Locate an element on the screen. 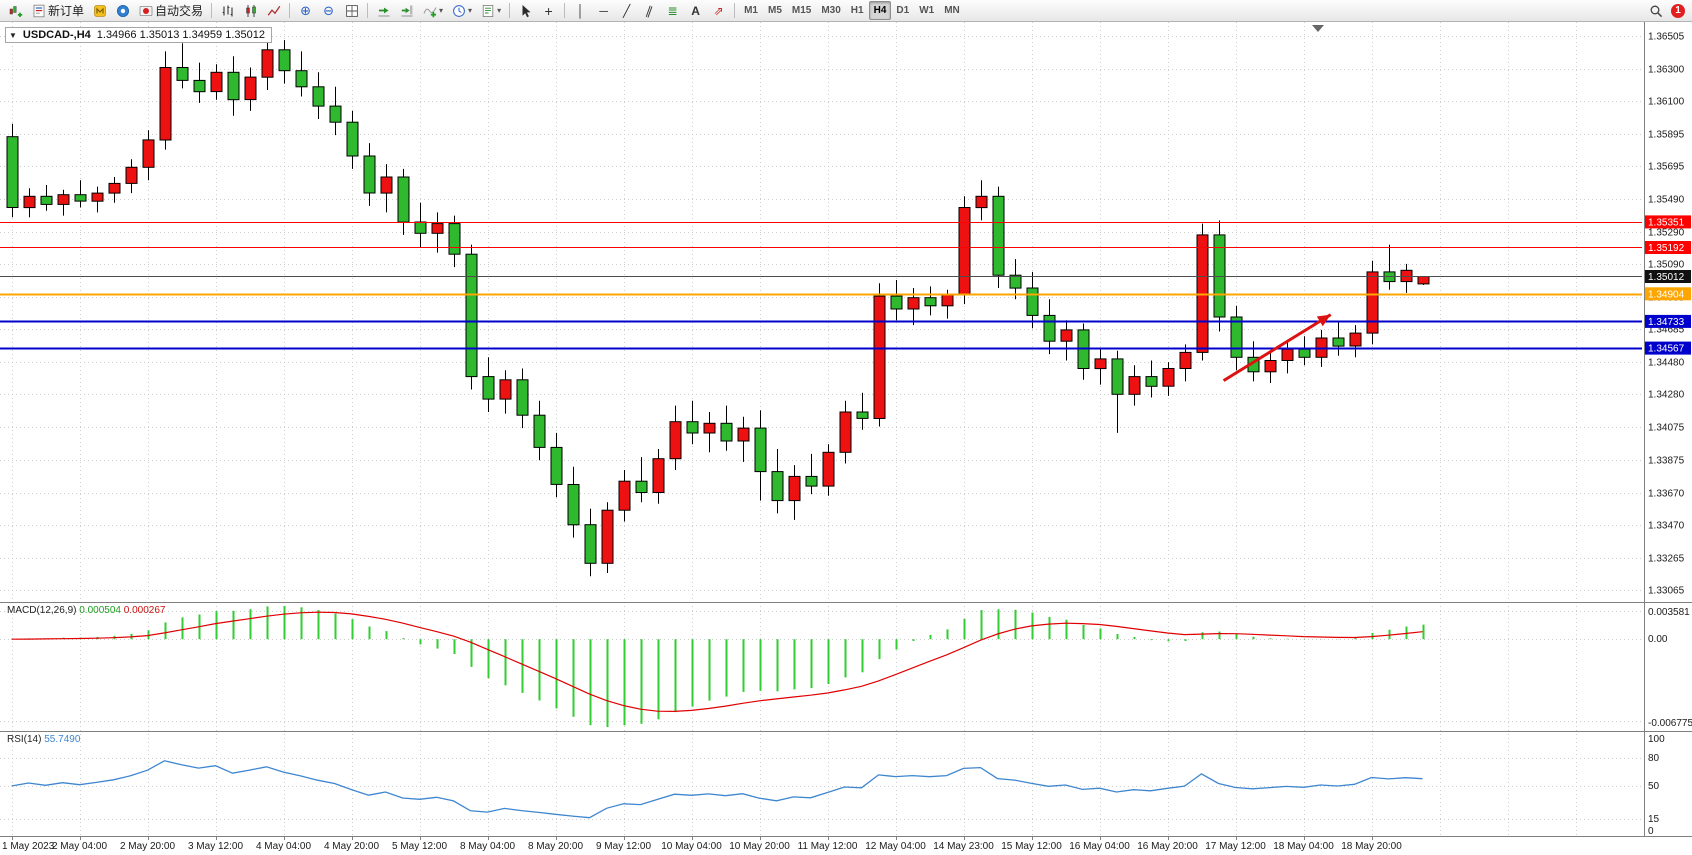 The height and width of the screenshot is (855, 1692). trendline-button: ╱ is located at coordinates (626, 10).